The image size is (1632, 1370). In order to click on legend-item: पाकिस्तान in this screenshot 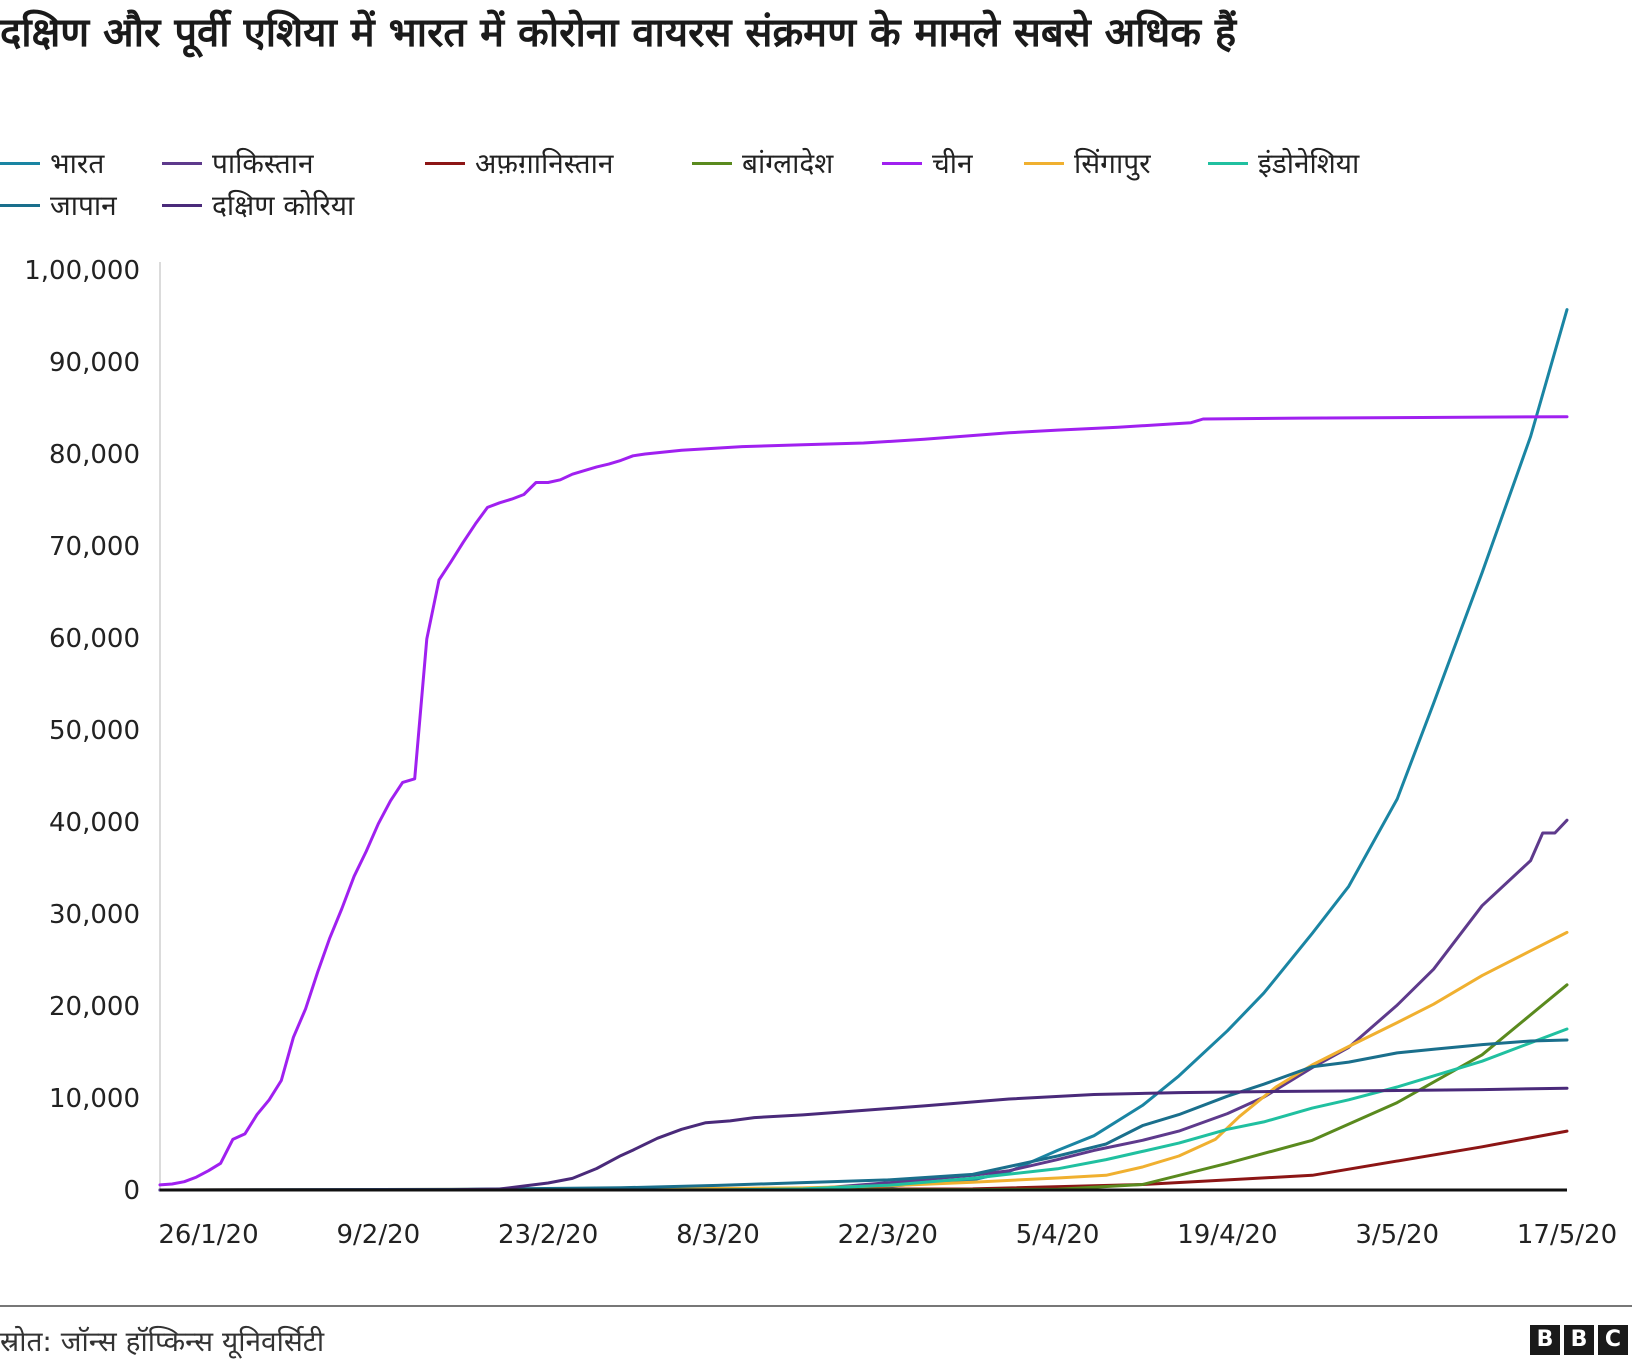, I will do `click(238, 163)`.